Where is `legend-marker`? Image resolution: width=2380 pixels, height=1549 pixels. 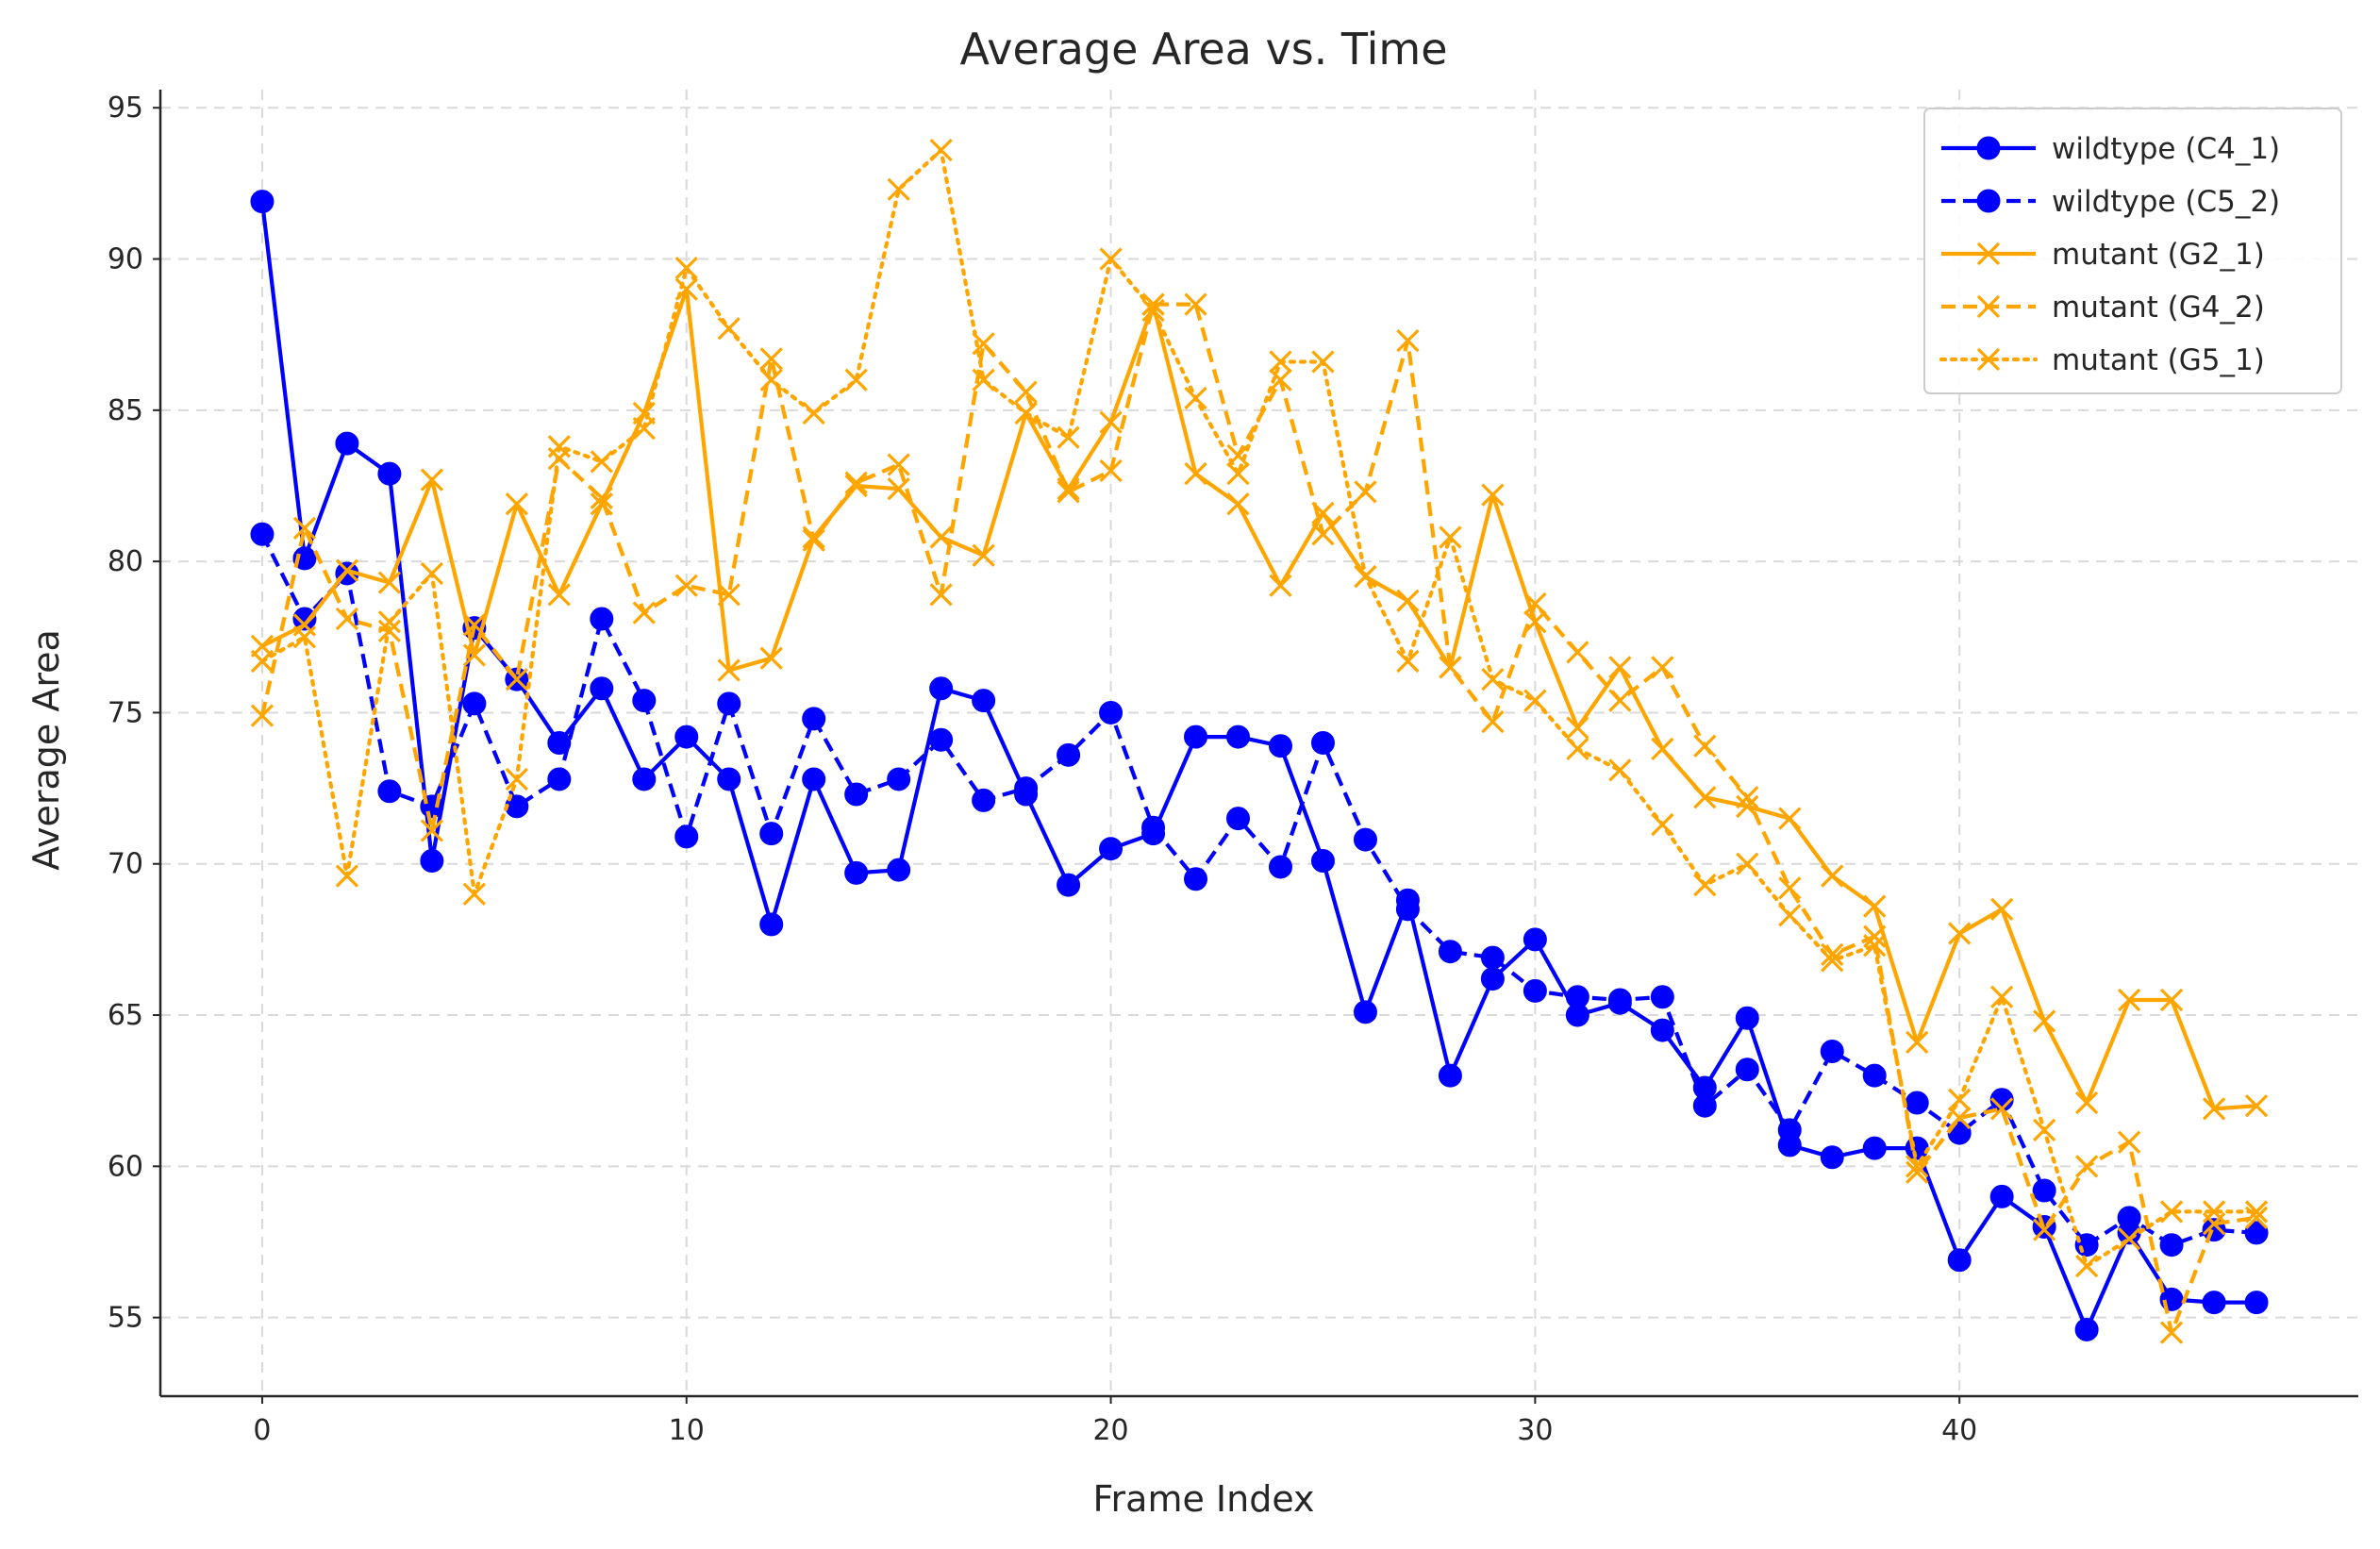 legend-marker is located at coordinates (1989, 201).